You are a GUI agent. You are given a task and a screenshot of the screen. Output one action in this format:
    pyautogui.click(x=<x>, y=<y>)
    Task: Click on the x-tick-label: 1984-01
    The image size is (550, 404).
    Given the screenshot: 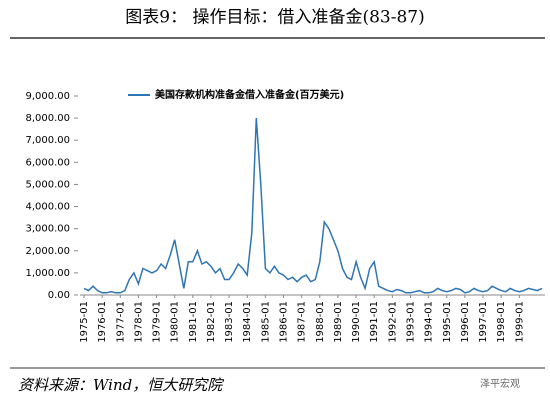 What is the action you would take?
    pyautogui.click(x=247, y=322)
    